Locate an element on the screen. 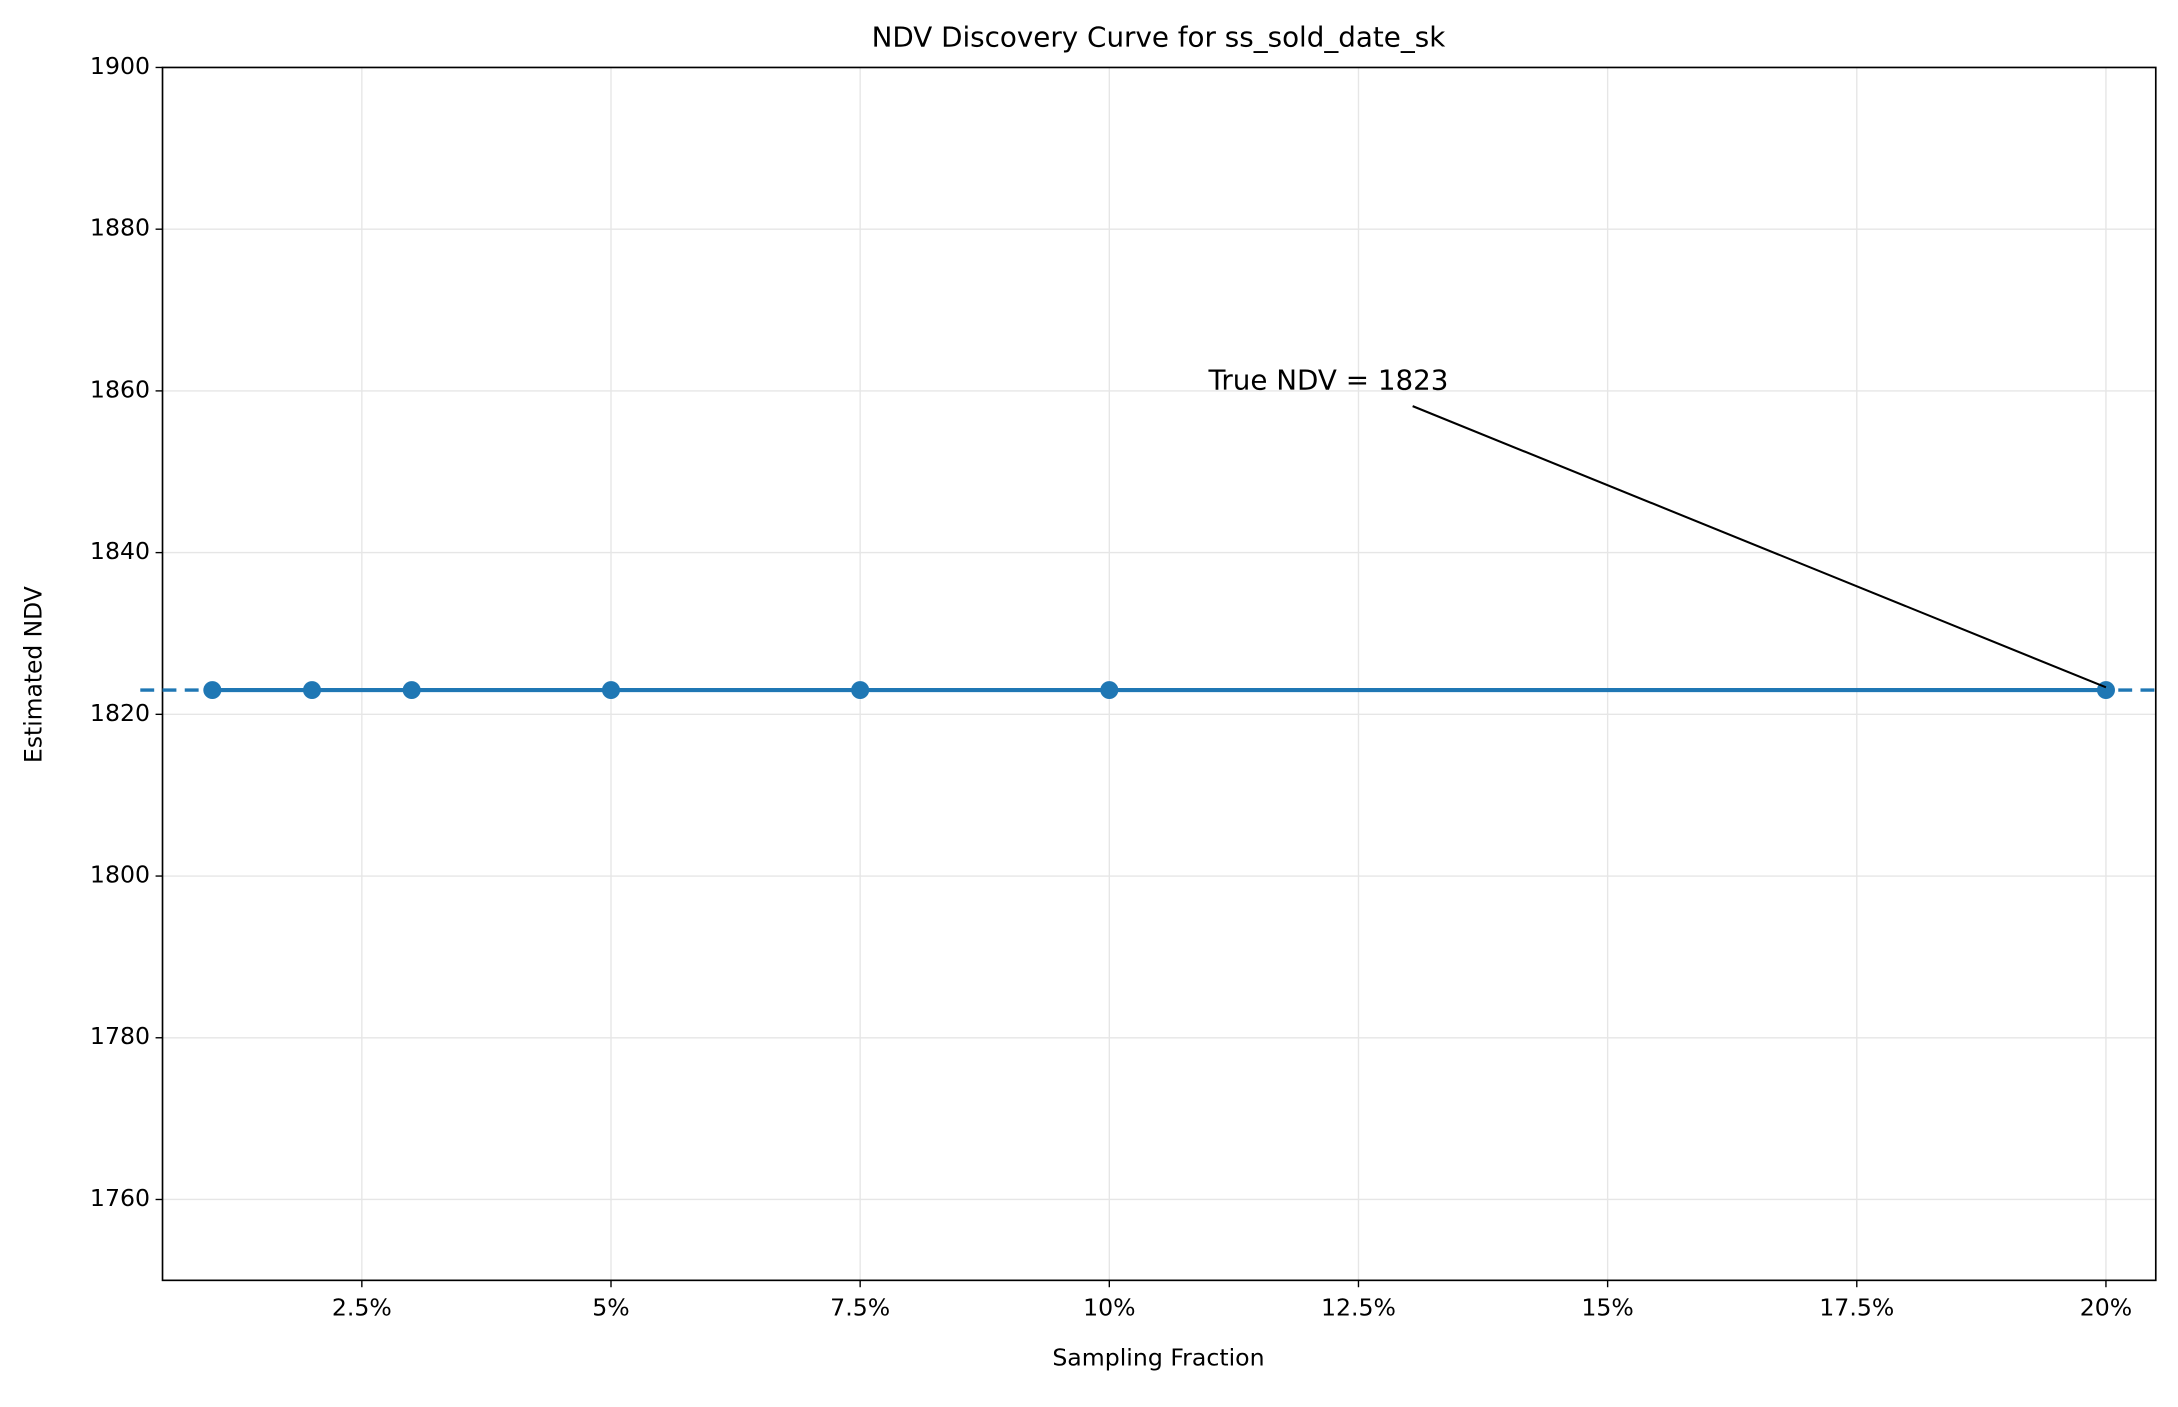 This screenshot has width=2178, height=1407. x-tick-label: 15% is located at coordinates (1607, 1308).